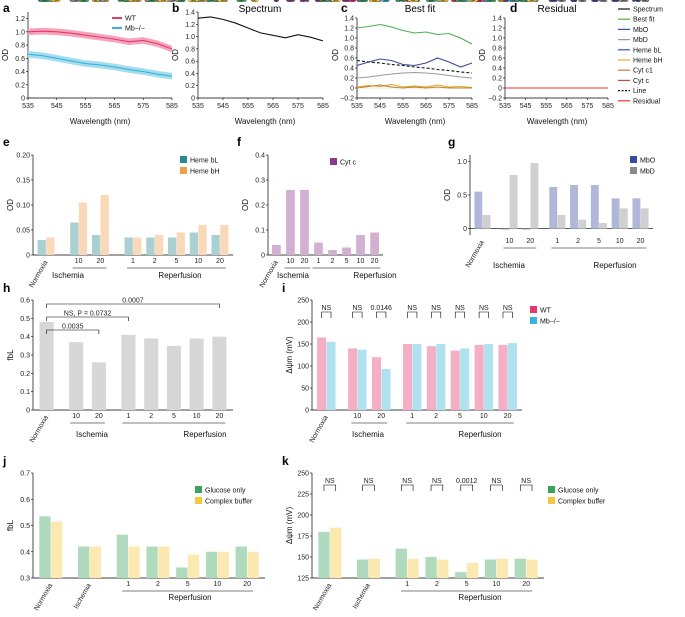 The width and height of the screenshot is (685, 617). Describe the element at coordinates (128, 584) in the screenshot. I see `x-category-label-j: 1` at that location.